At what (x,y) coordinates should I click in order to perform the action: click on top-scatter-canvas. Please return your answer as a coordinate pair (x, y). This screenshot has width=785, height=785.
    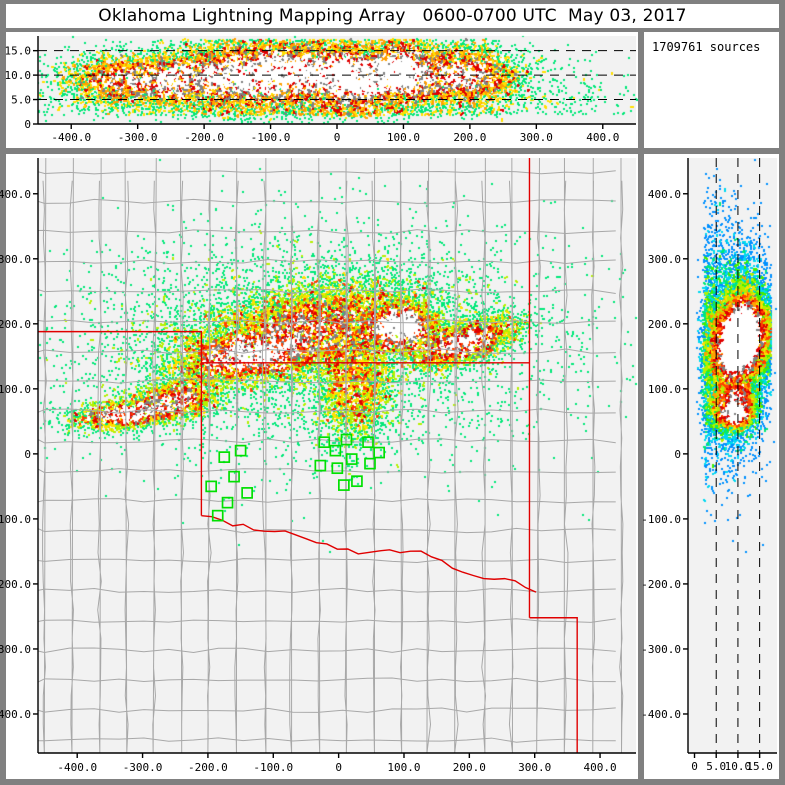
    Looking at the image, I should click on (322, 90).